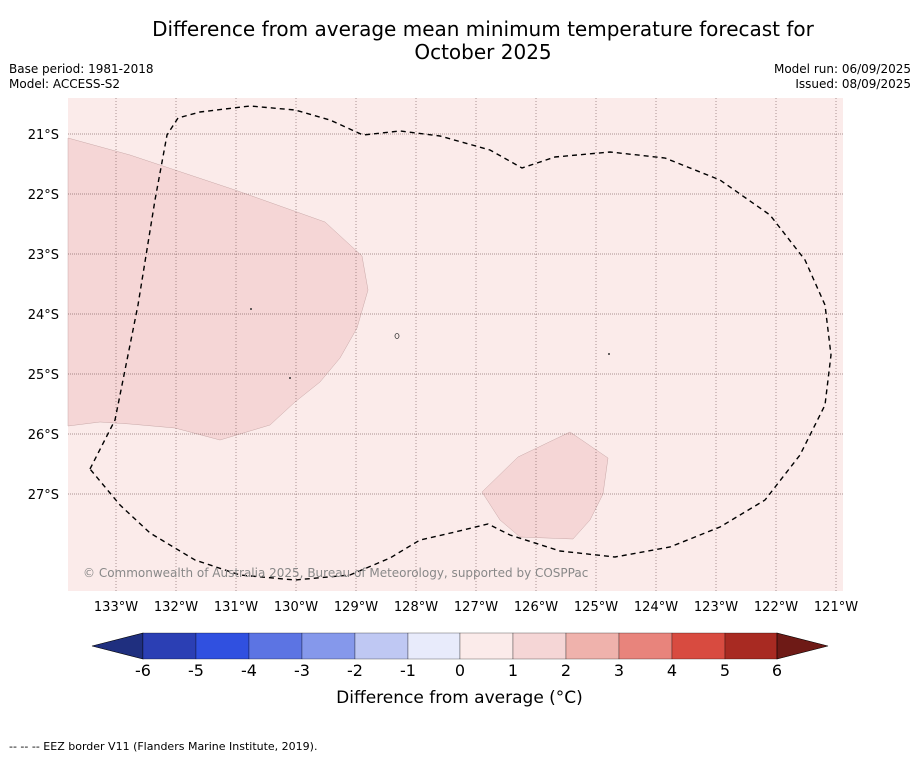  What do you see at coordinates (536, 607) in the screenshot?
I see `lon-label: 126°W` at bounding box center [536, 607].